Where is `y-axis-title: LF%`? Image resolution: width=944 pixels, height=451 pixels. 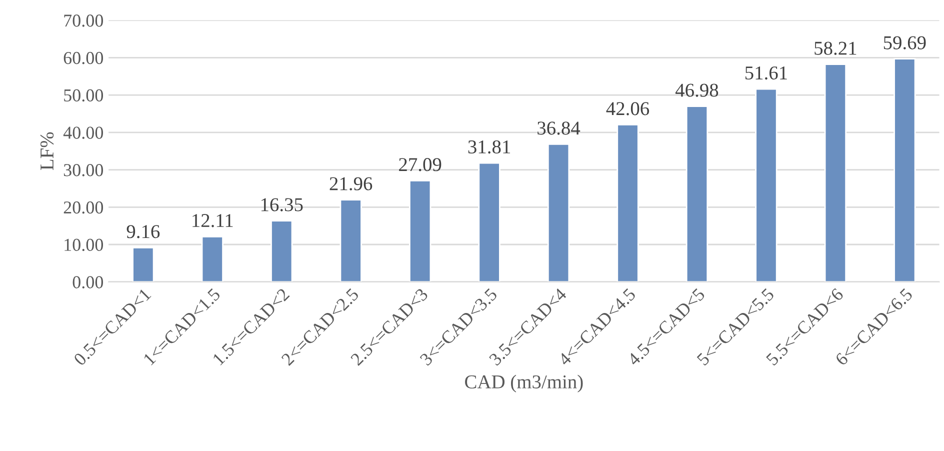 y-axis-title: LF% is located at coordinates (47, 151).